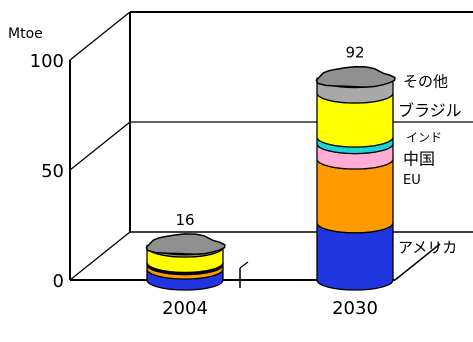 The height and width of the screenshot is (342, 473). What do you see at coordinates (427, 247) in the screenshot?
I see `series-label-0: アメリカ` at bounding box center [427, 247].